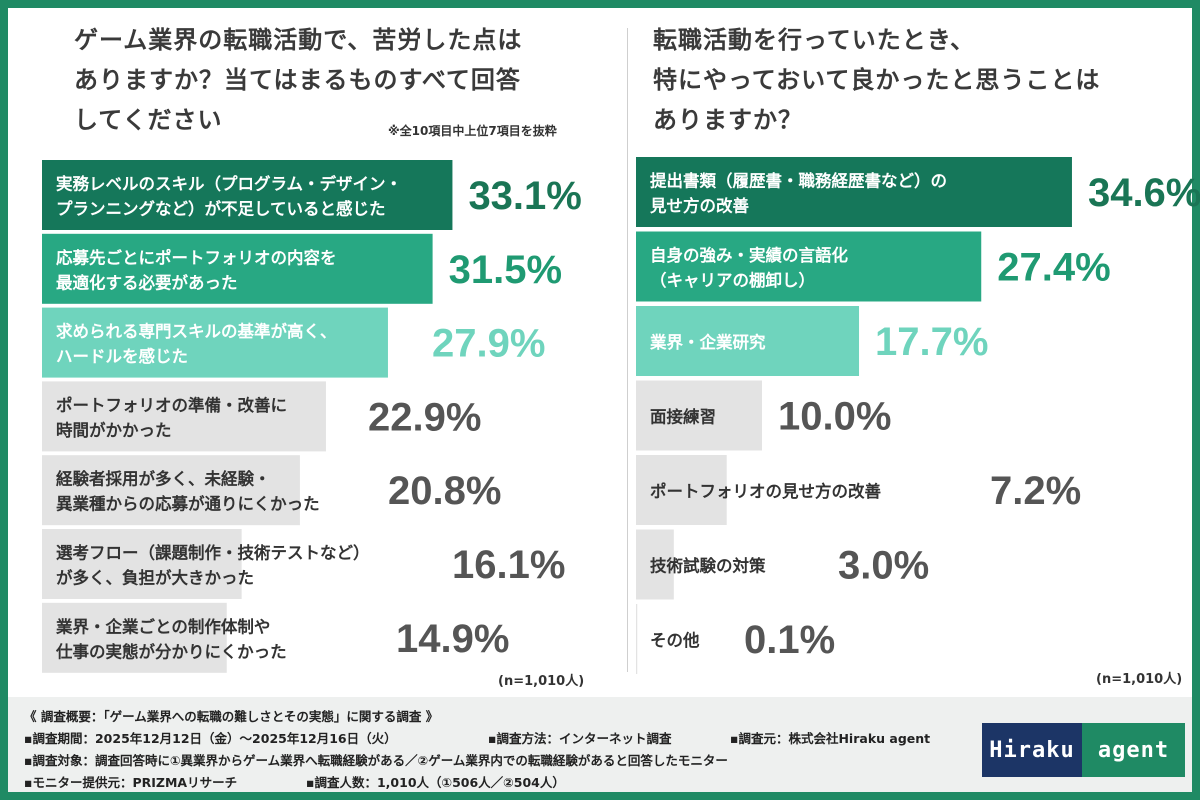  I want to click on left-value-label-4: 22.9%, so click(424, 417).